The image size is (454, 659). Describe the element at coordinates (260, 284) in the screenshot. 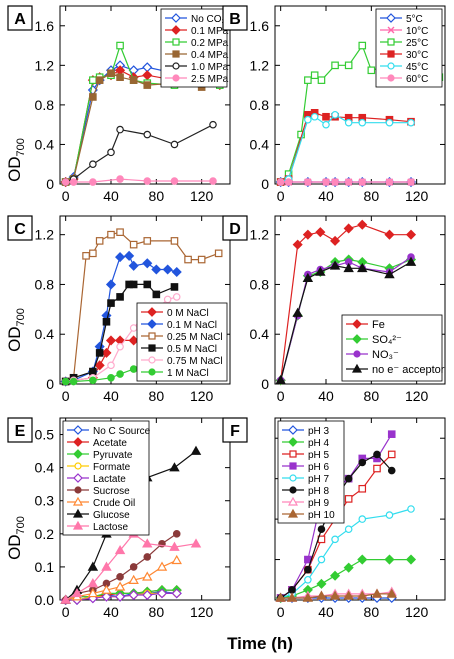

I see `y-tick-label-d: 0.8` at that location.